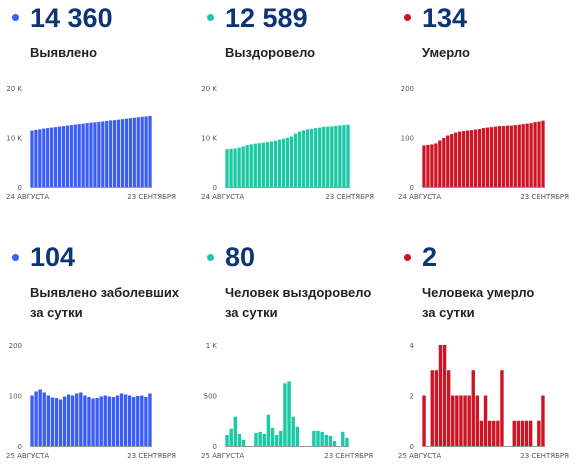  Describe the element at coordinates (419, 456) in the screenshot. I see `x-start-label: 25 АВГУСТА` at that location.